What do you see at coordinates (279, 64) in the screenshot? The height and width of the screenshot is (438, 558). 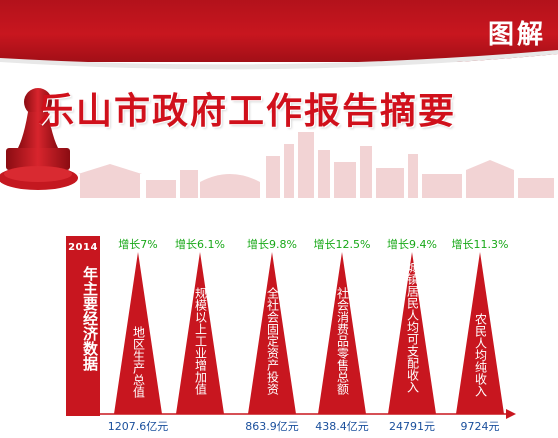 I see `banner-curve` at bounding box center [279, 64].